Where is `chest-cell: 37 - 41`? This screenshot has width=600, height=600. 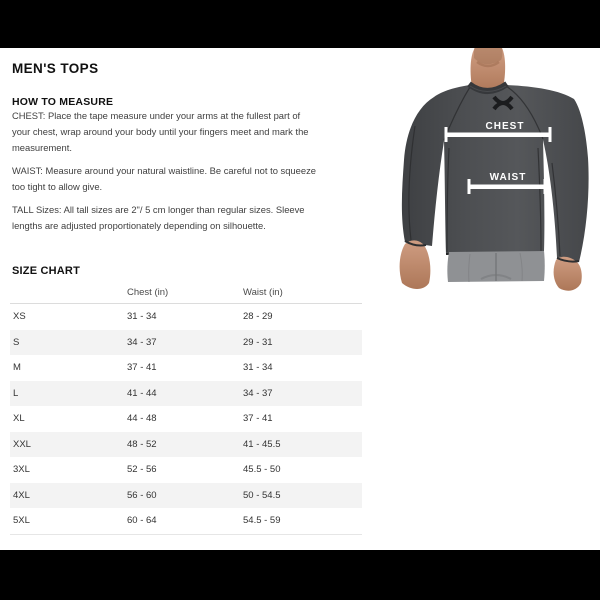
chest-cell: 37 - 41 is located at coordinates (142, 368).